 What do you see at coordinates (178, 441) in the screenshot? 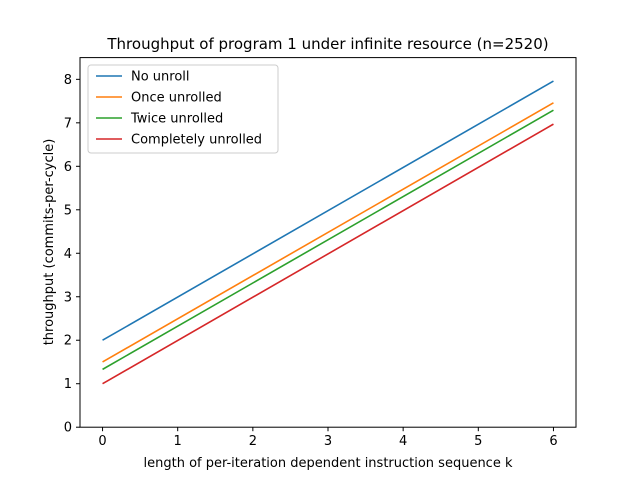
I see `x-tick-label: 1` at bounding box center [178, 441].